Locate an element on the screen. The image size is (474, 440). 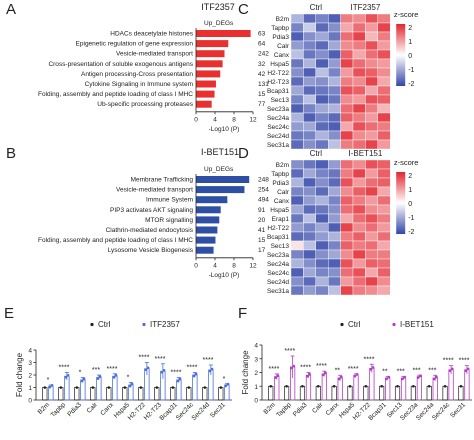
panel-d-row-label: Sec13 is located at coordinates (280, 246).